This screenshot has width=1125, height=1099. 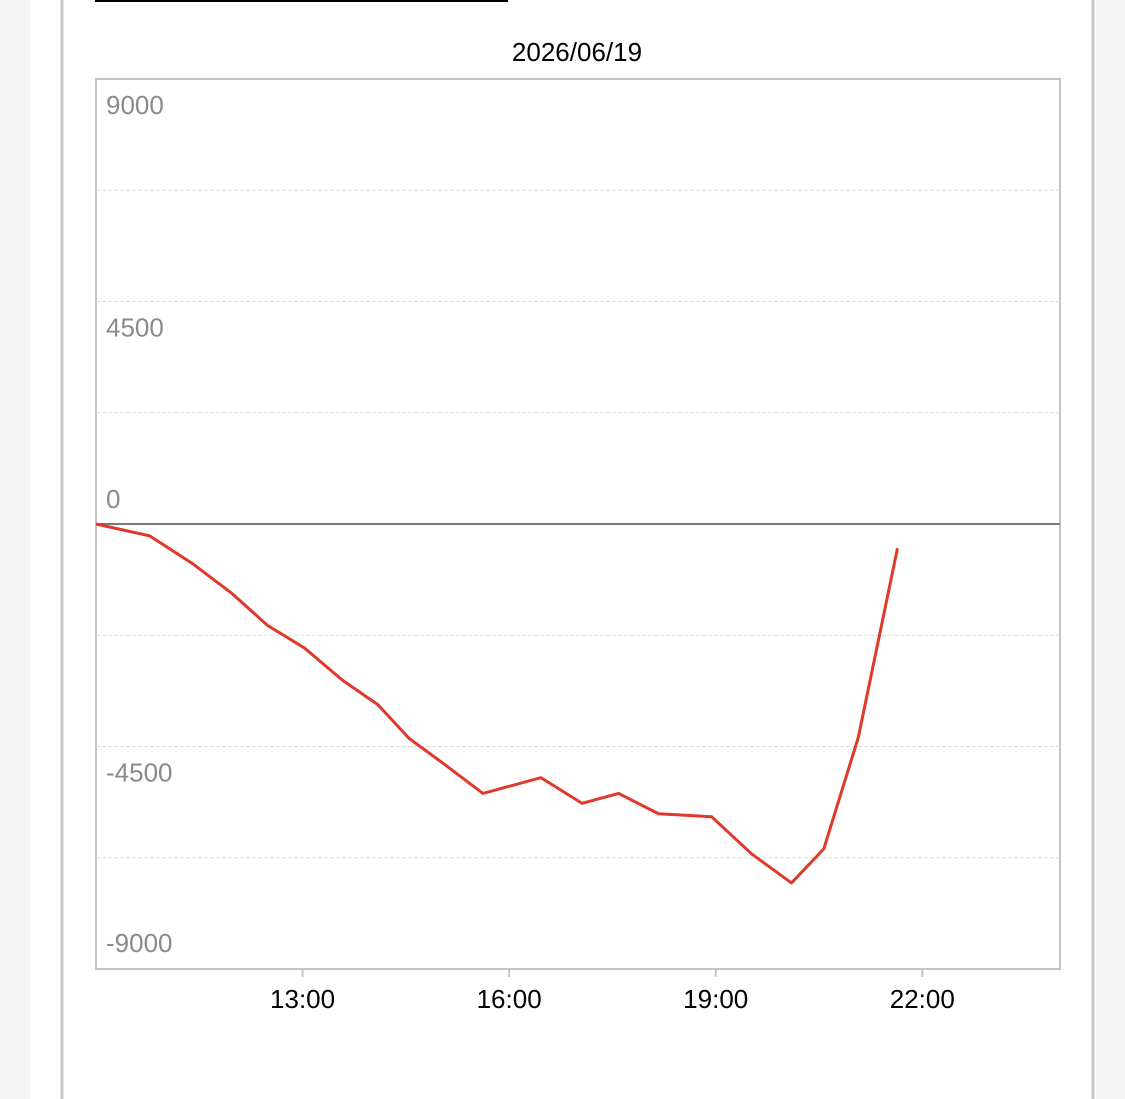 I want to click on y-tick-label: 0, so click(x=113, y=499).